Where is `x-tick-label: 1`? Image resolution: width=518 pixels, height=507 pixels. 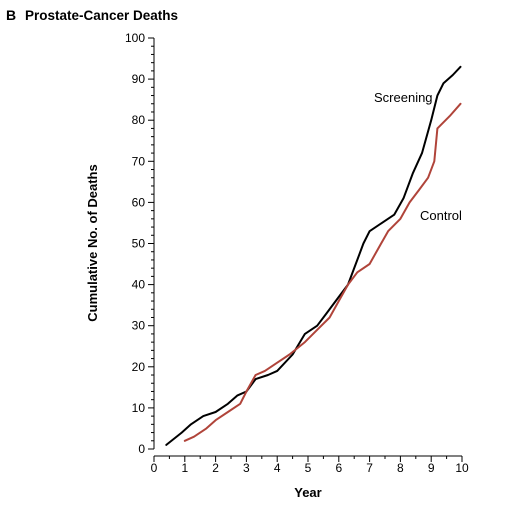
x-tick-label: 1 is located at coordinates (184, 468).